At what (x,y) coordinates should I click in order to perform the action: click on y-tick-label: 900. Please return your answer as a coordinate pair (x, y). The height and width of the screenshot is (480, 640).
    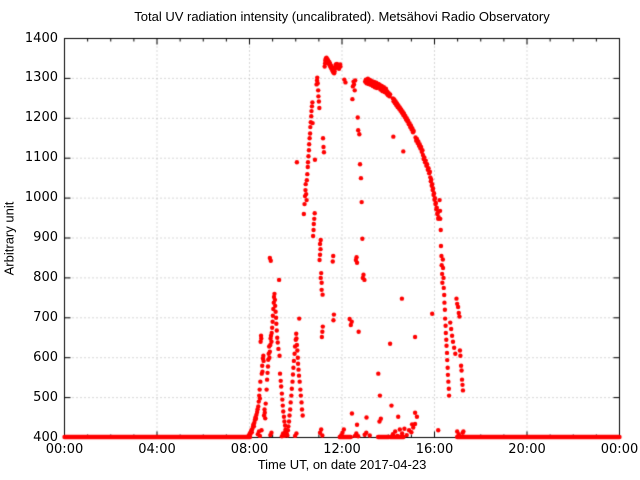
    Looking at the image, I should click on (45, 237).